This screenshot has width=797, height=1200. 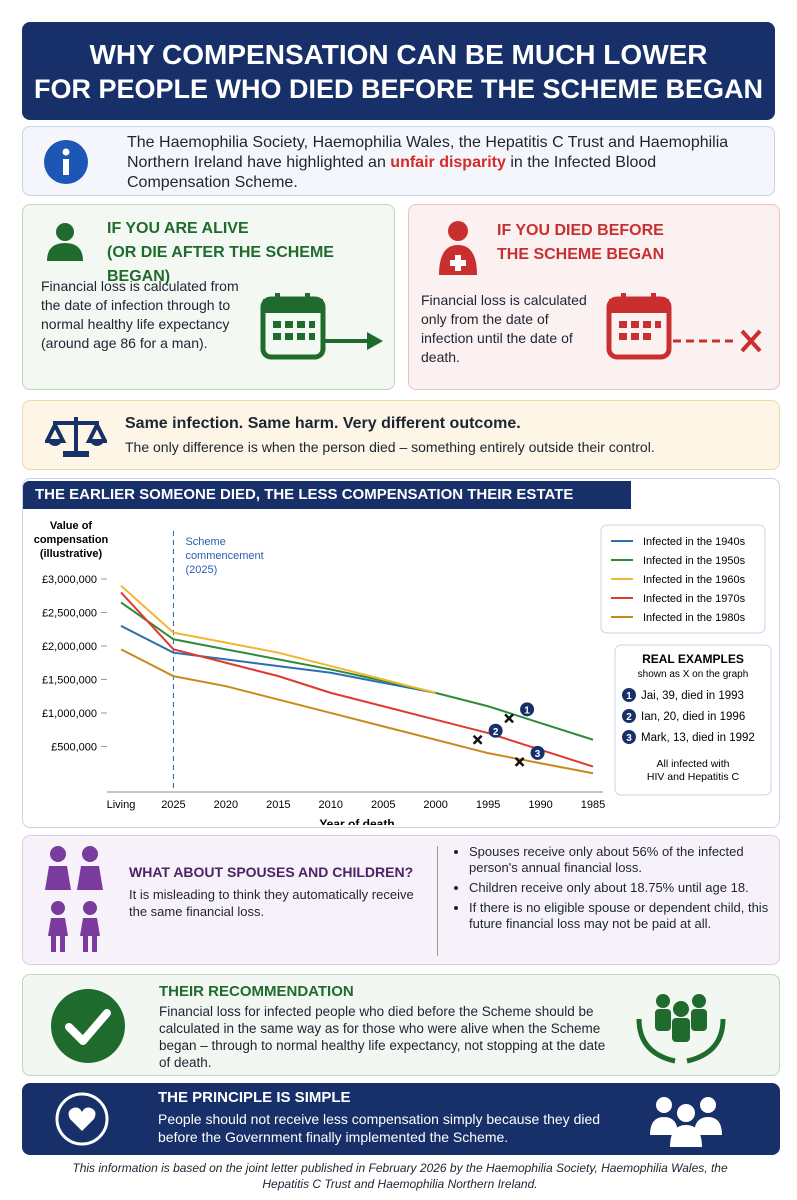 What do you see at coordinates (356, 821) in the screenshot?
I see `x-axis-label: Year of death` at bounding box center [356, 821].